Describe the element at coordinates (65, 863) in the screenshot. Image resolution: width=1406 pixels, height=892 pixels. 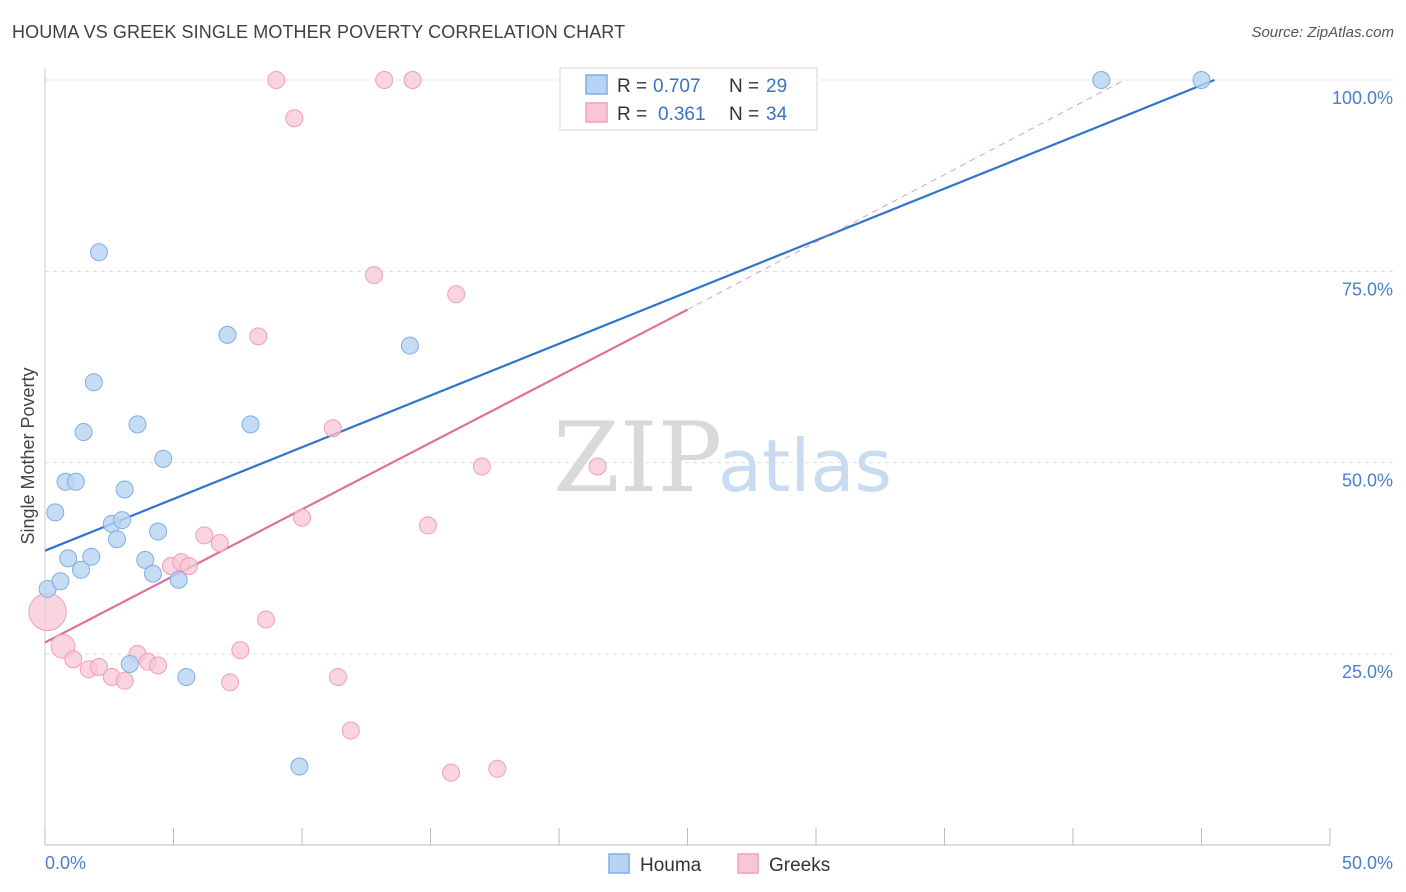
I see `x-tick-label-min: 0.0%` at that location.